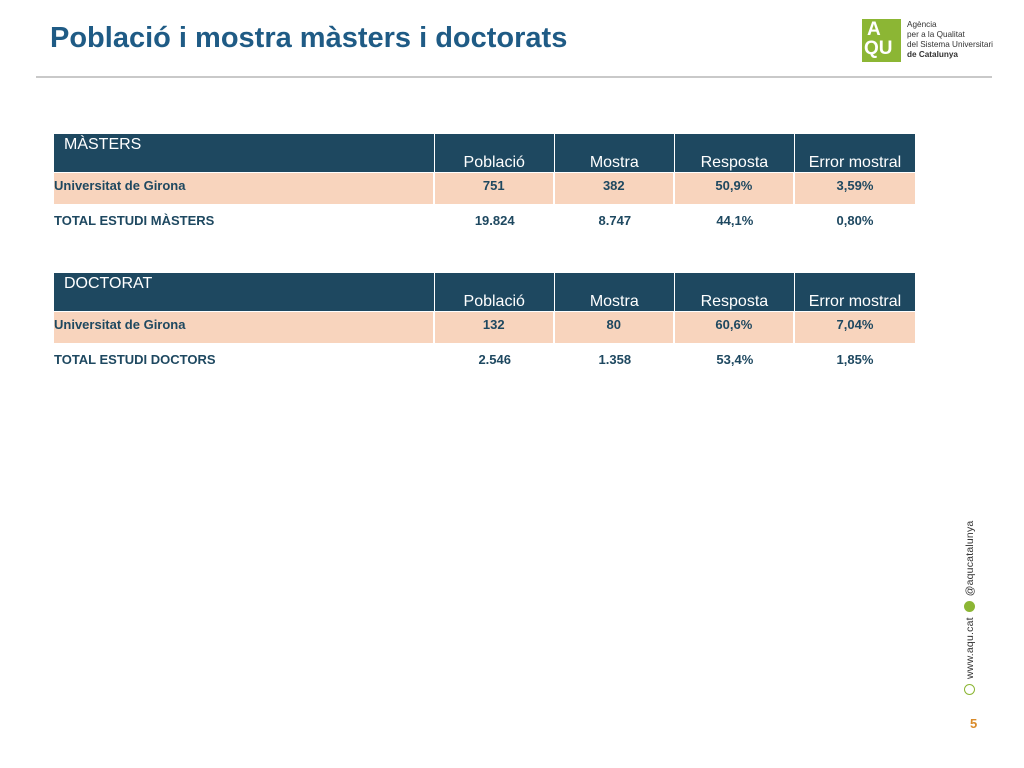  I want to click on page-number: 5, so click(974, 723).